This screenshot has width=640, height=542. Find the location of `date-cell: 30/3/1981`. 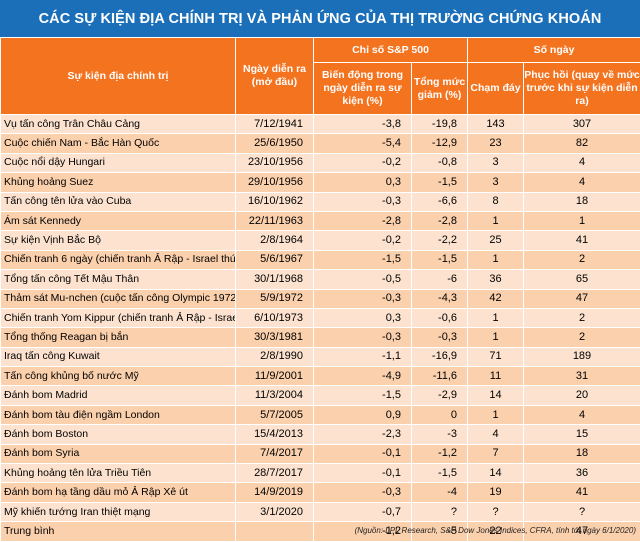

date-cell: 30/3/1981 is located at coordinates (275, 337).